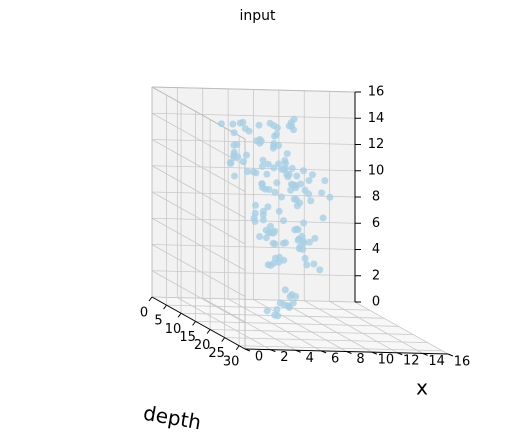 The height and width of the screenshot is (437, 515). Describe the element at coordinates (376, 302) in the screenshot. I see `z-tick-label: 0` at that location.